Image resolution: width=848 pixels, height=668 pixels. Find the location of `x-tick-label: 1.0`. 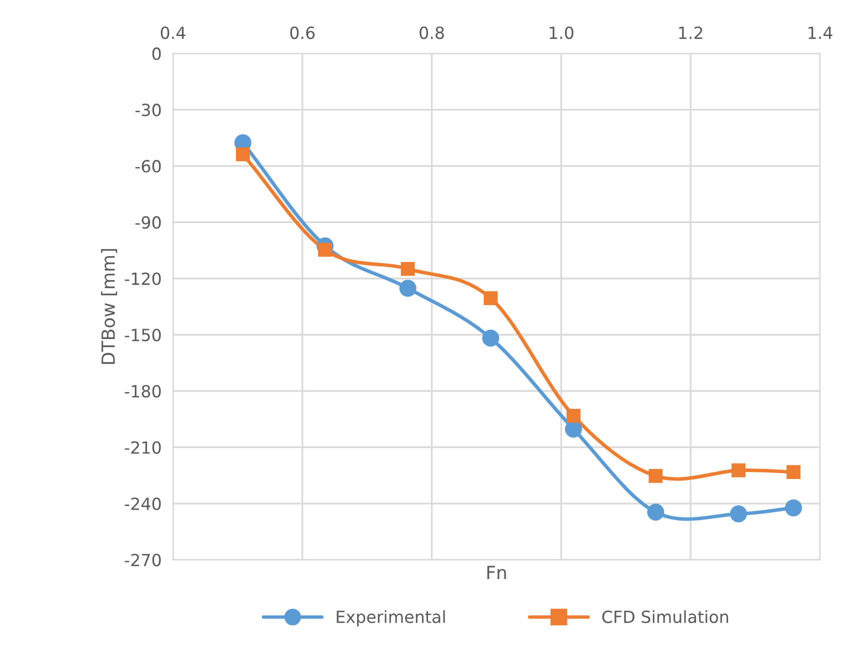

x-tick-label: 1.0 is located at coordinates (562, 33).